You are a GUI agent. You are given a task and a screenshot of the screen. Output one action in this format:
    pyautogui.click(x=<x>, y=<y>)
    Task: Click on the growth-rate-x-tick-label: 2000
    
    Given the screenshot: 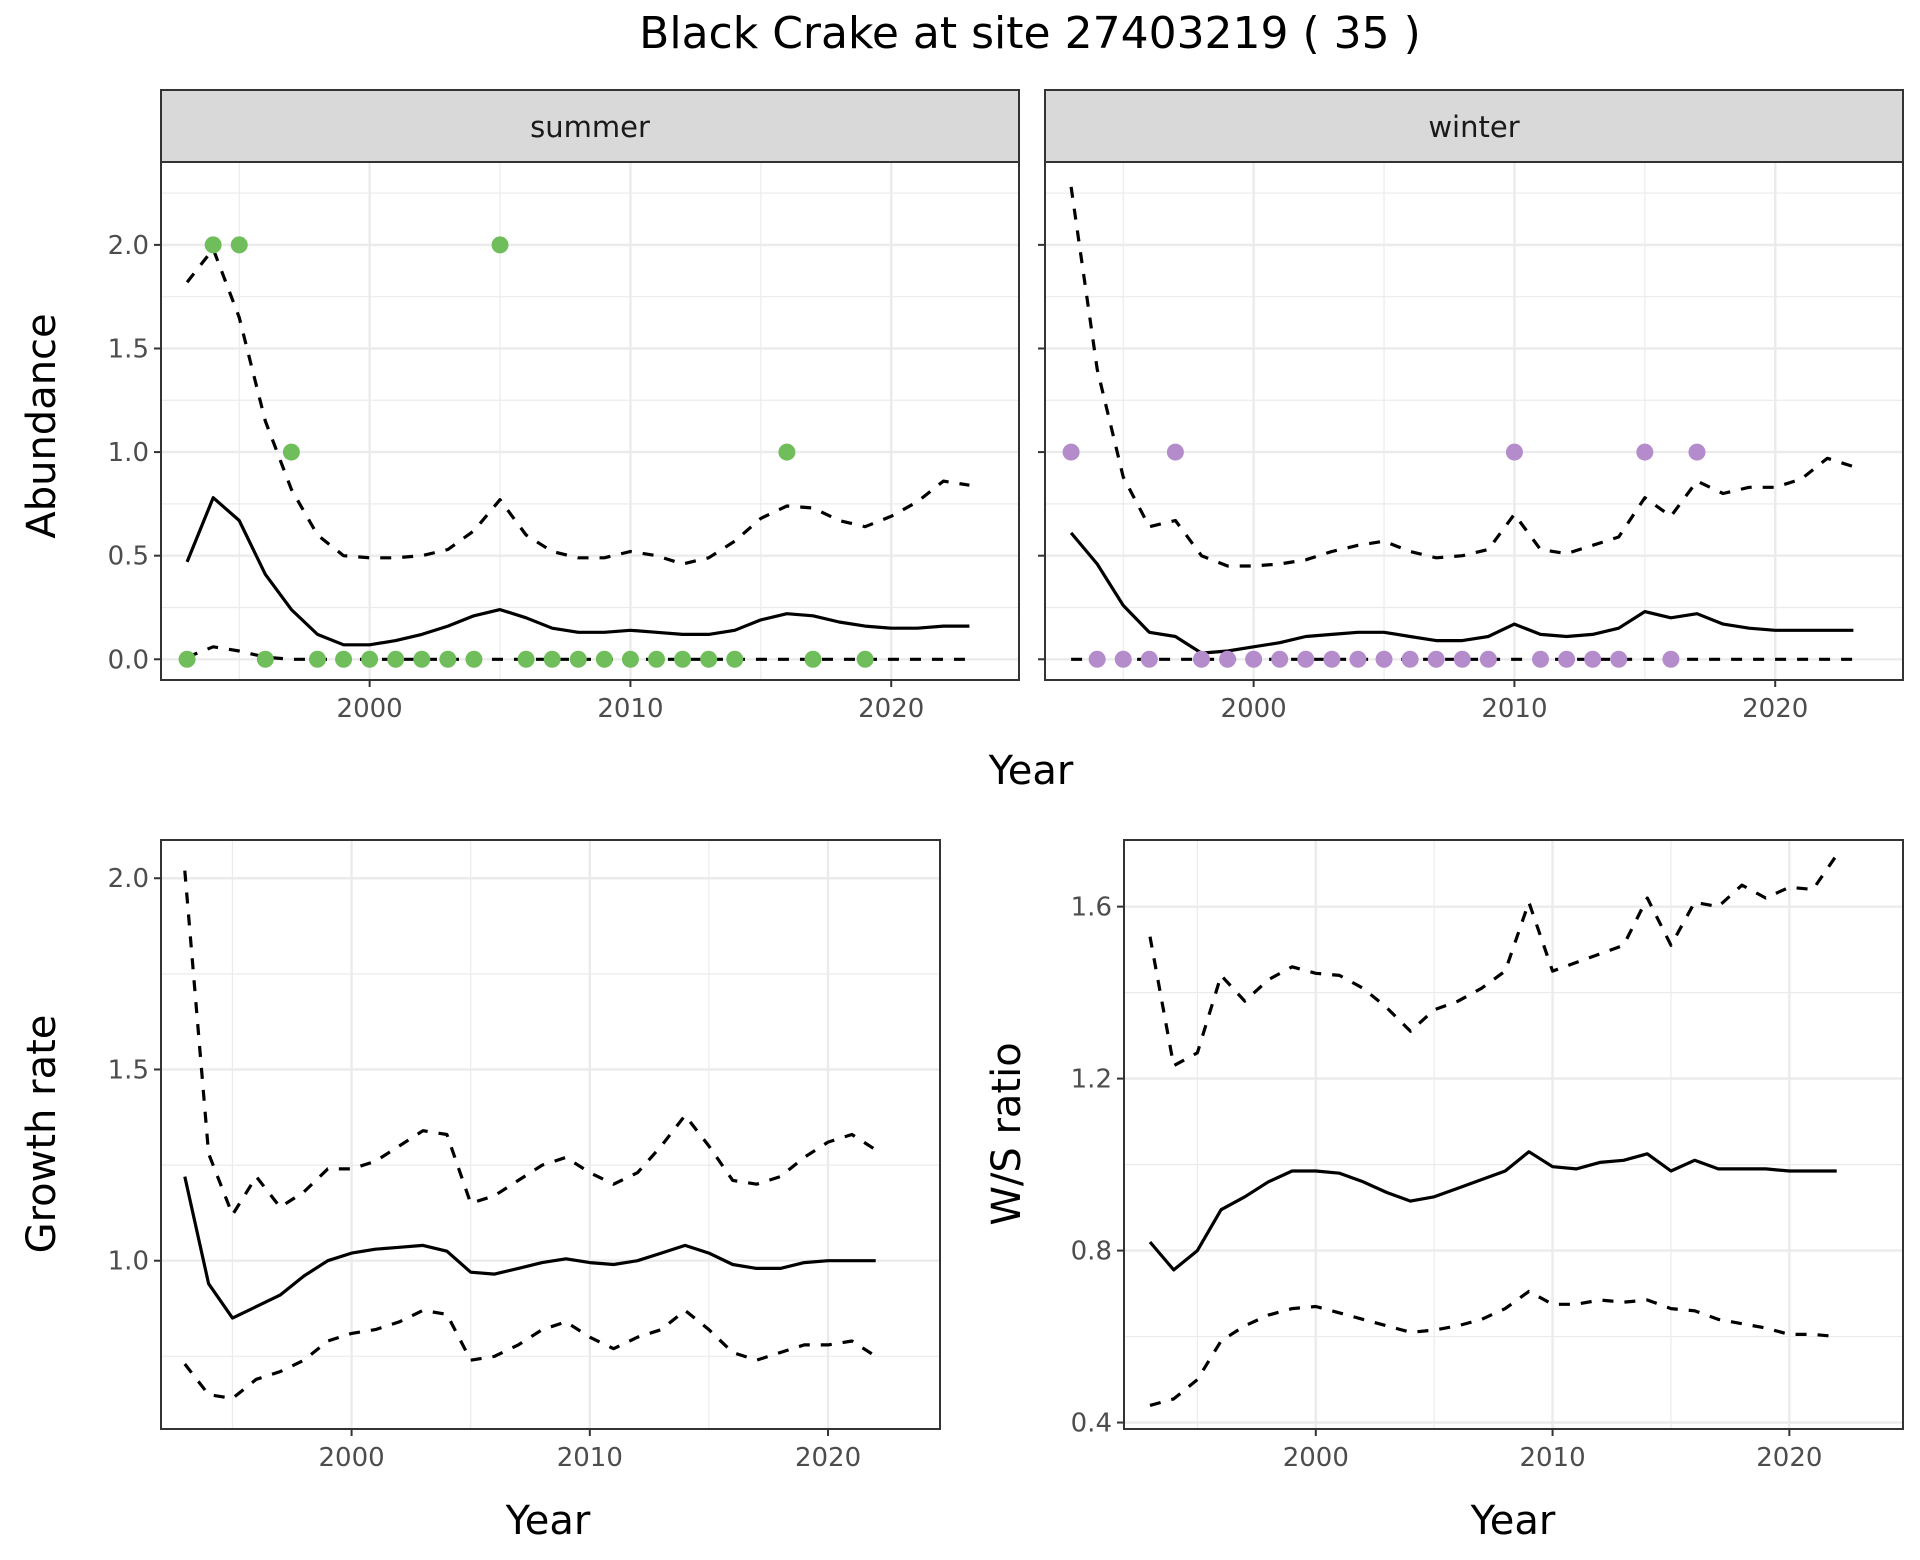 What is the action you would take?
    pyautogui.click(x=351, y=1458)
    